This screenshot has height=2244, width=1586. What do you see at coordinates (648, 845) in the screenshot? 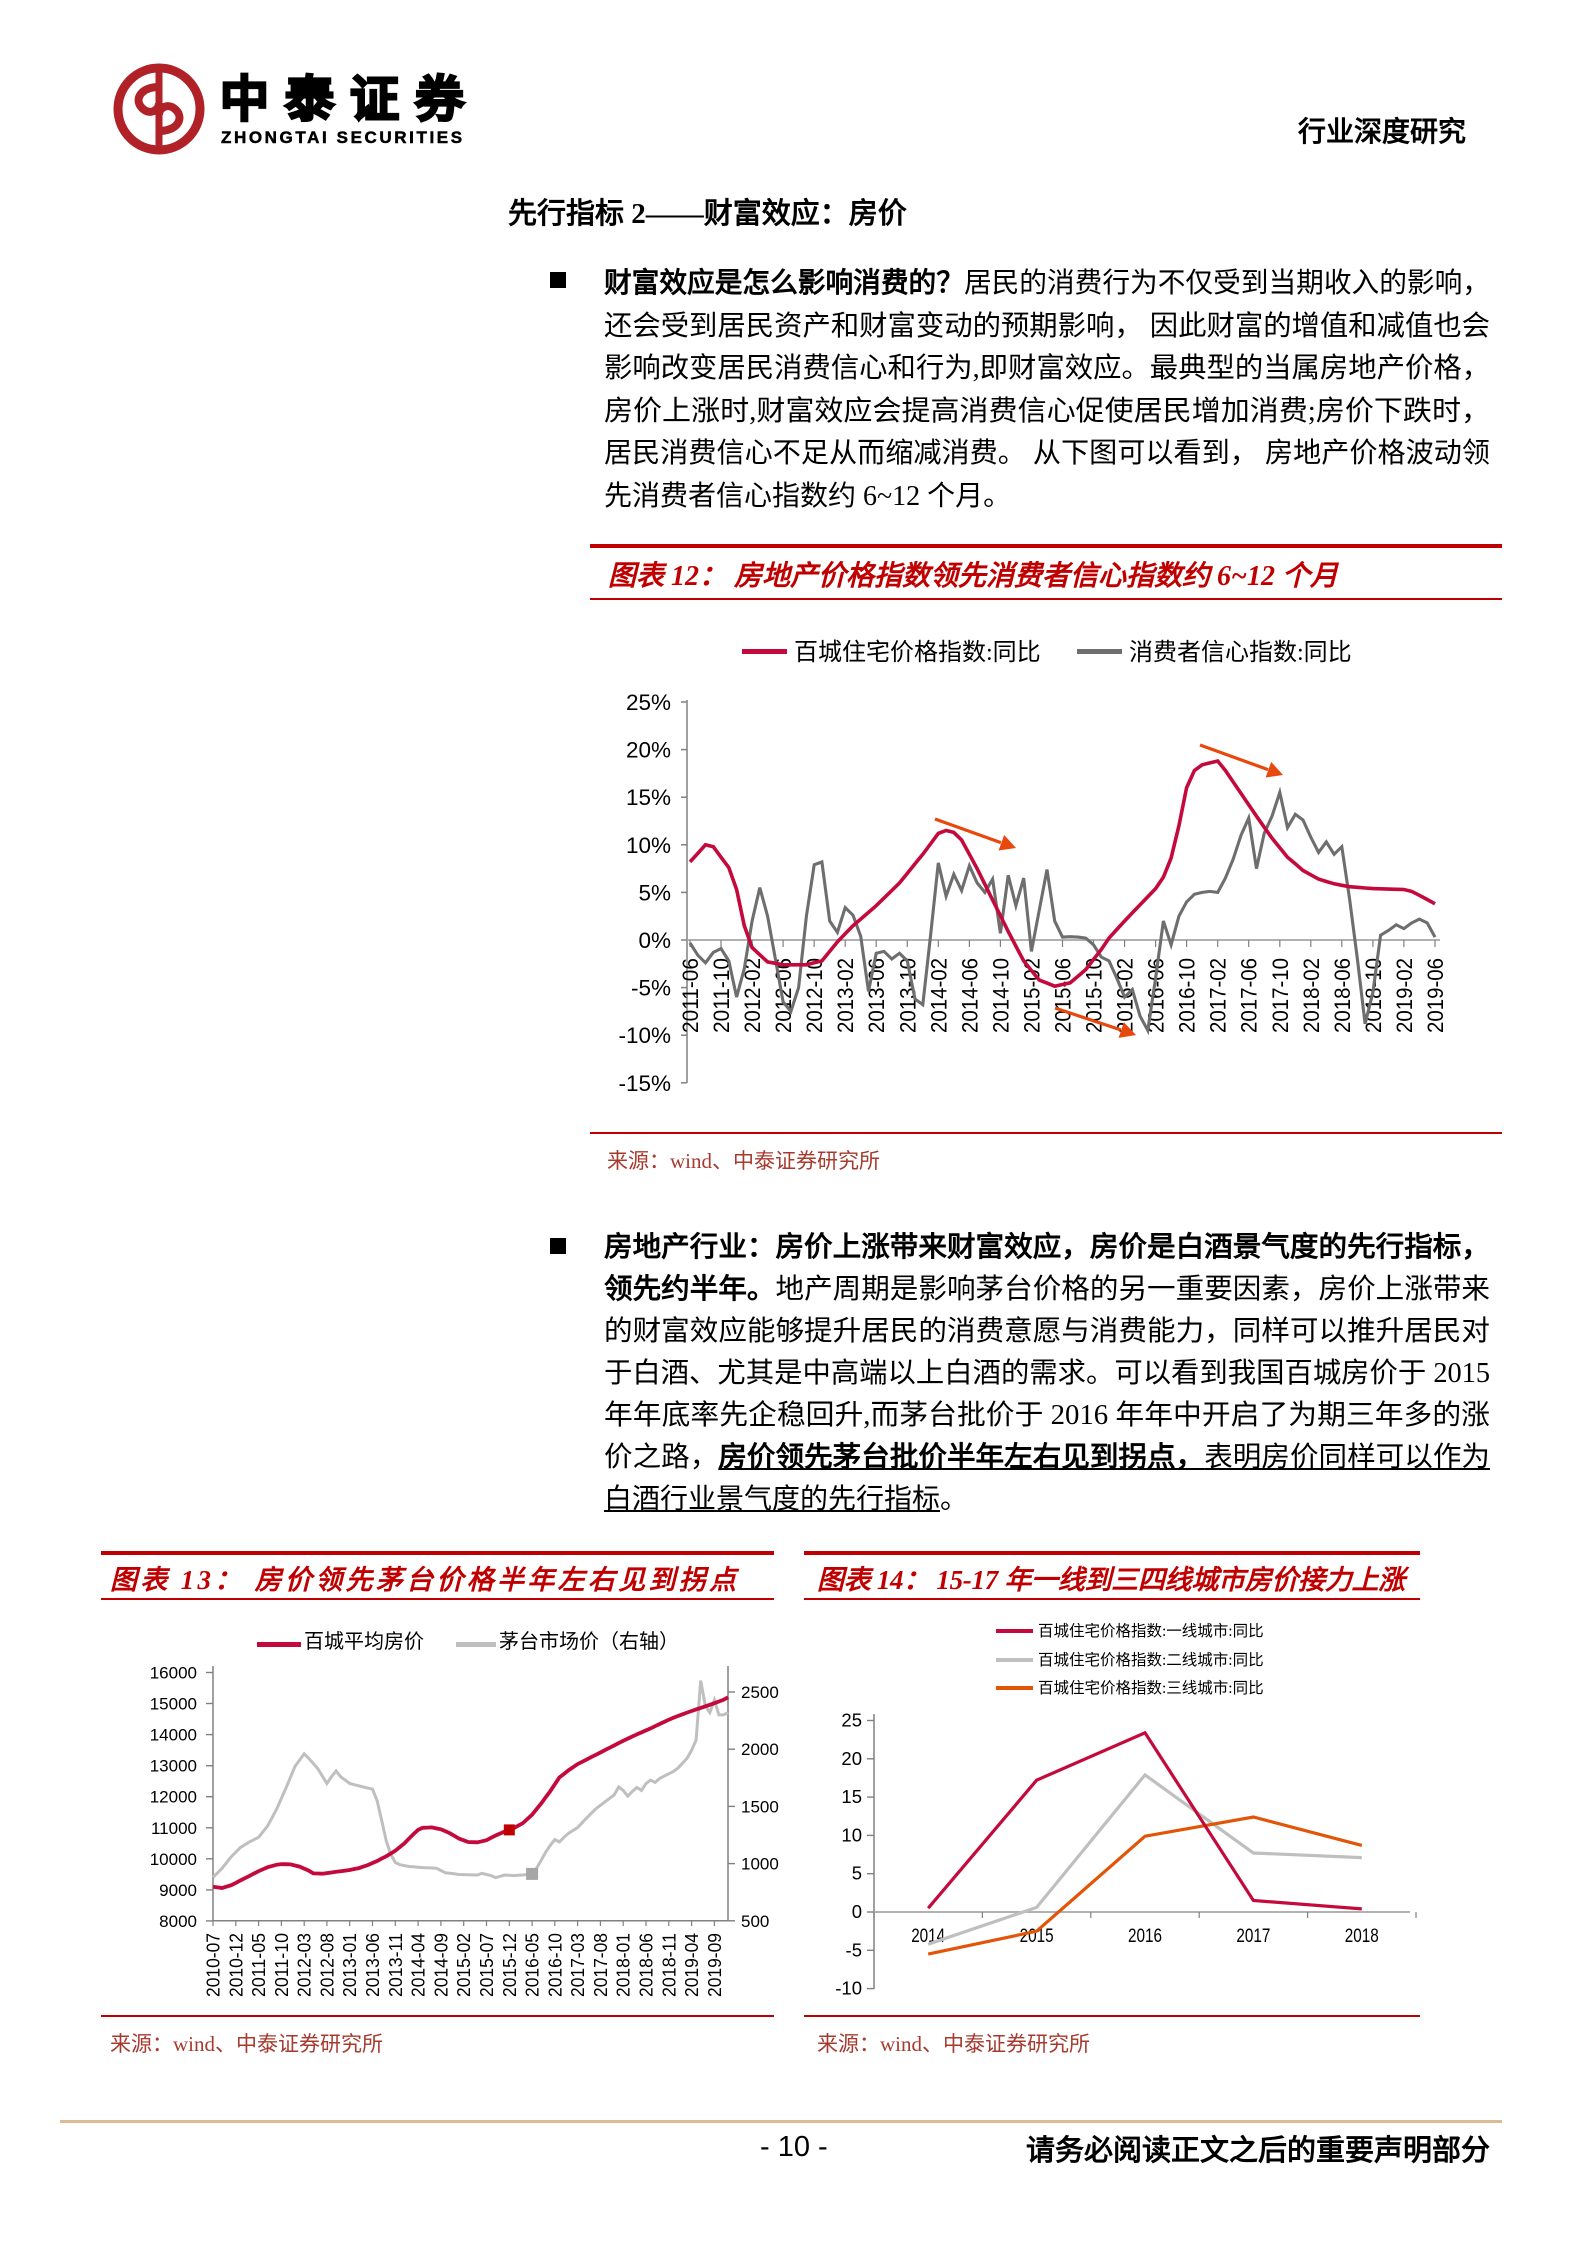
I see `svg-text: 10%` at bounding box center [648, 845].